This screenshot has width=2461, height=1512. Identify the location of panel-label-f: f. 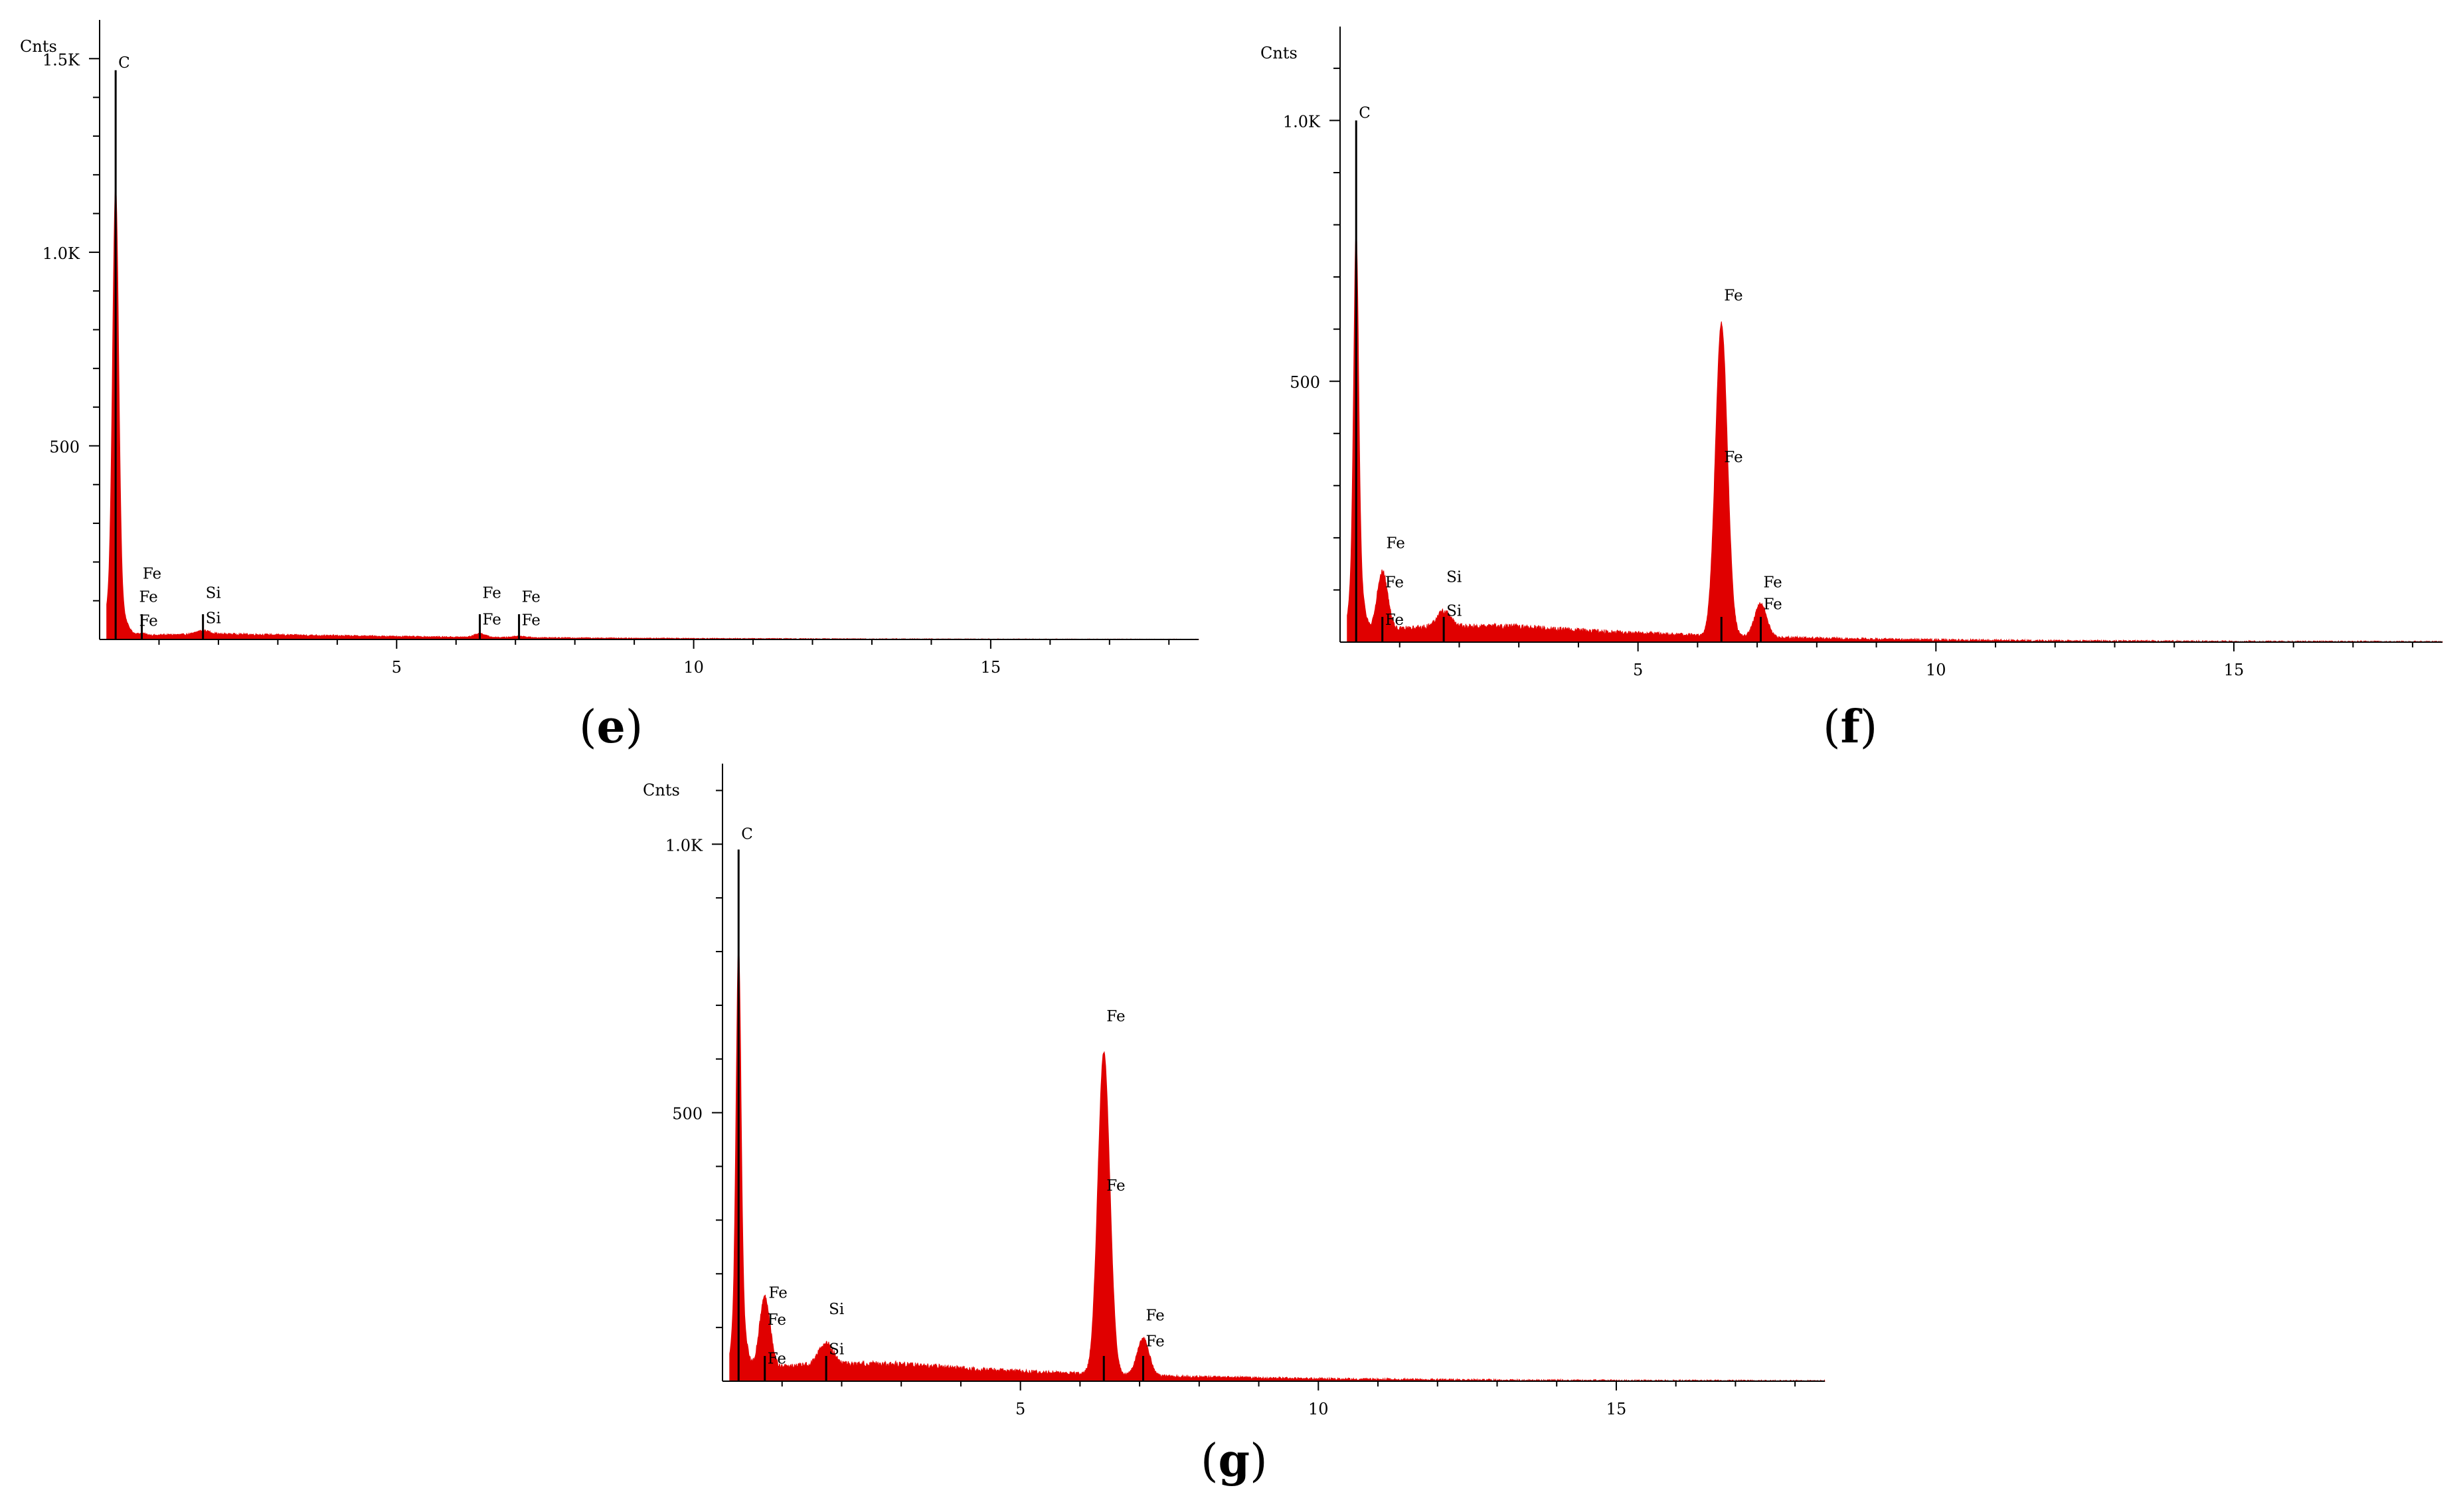
(1850, 727).